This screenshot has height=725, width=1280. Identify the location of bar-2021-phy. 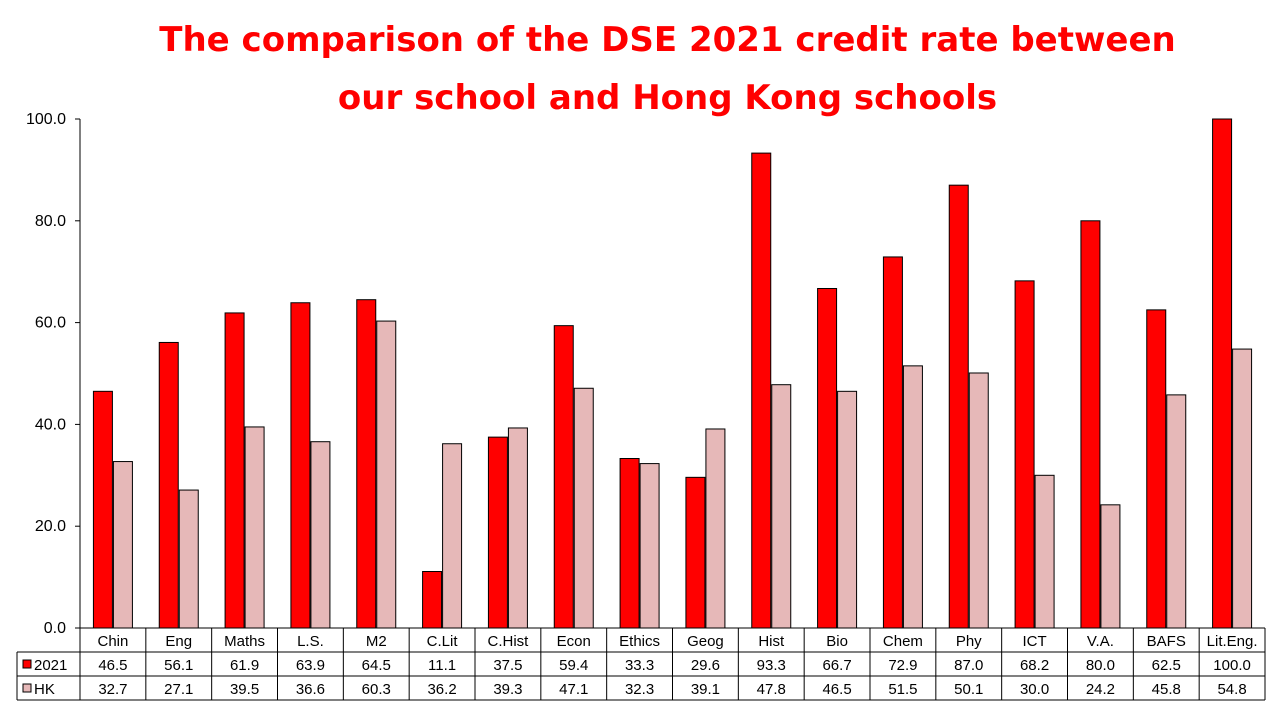
(958, 406).